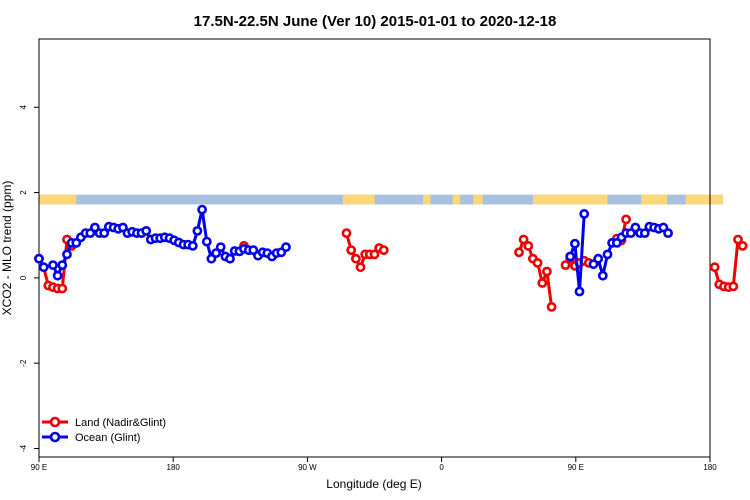  Describe the element at coordinates (29, 278) in the screenshot. I see `y-axis: -4 -2 0 2 4` at that location.